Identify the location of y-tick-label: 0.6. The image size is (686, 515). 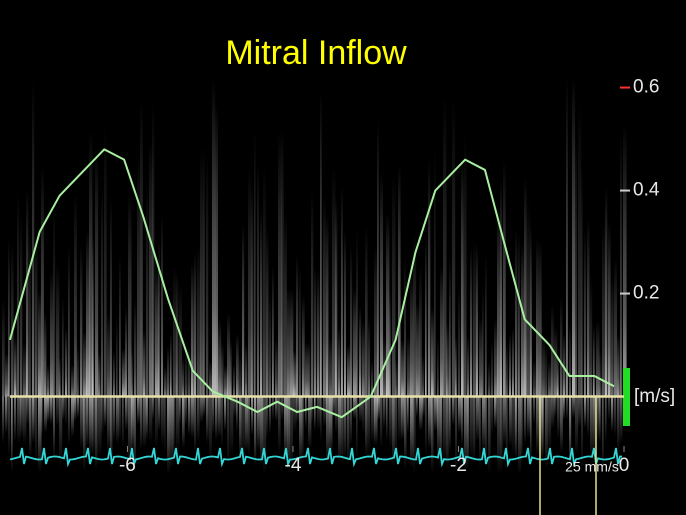
(646, 87).